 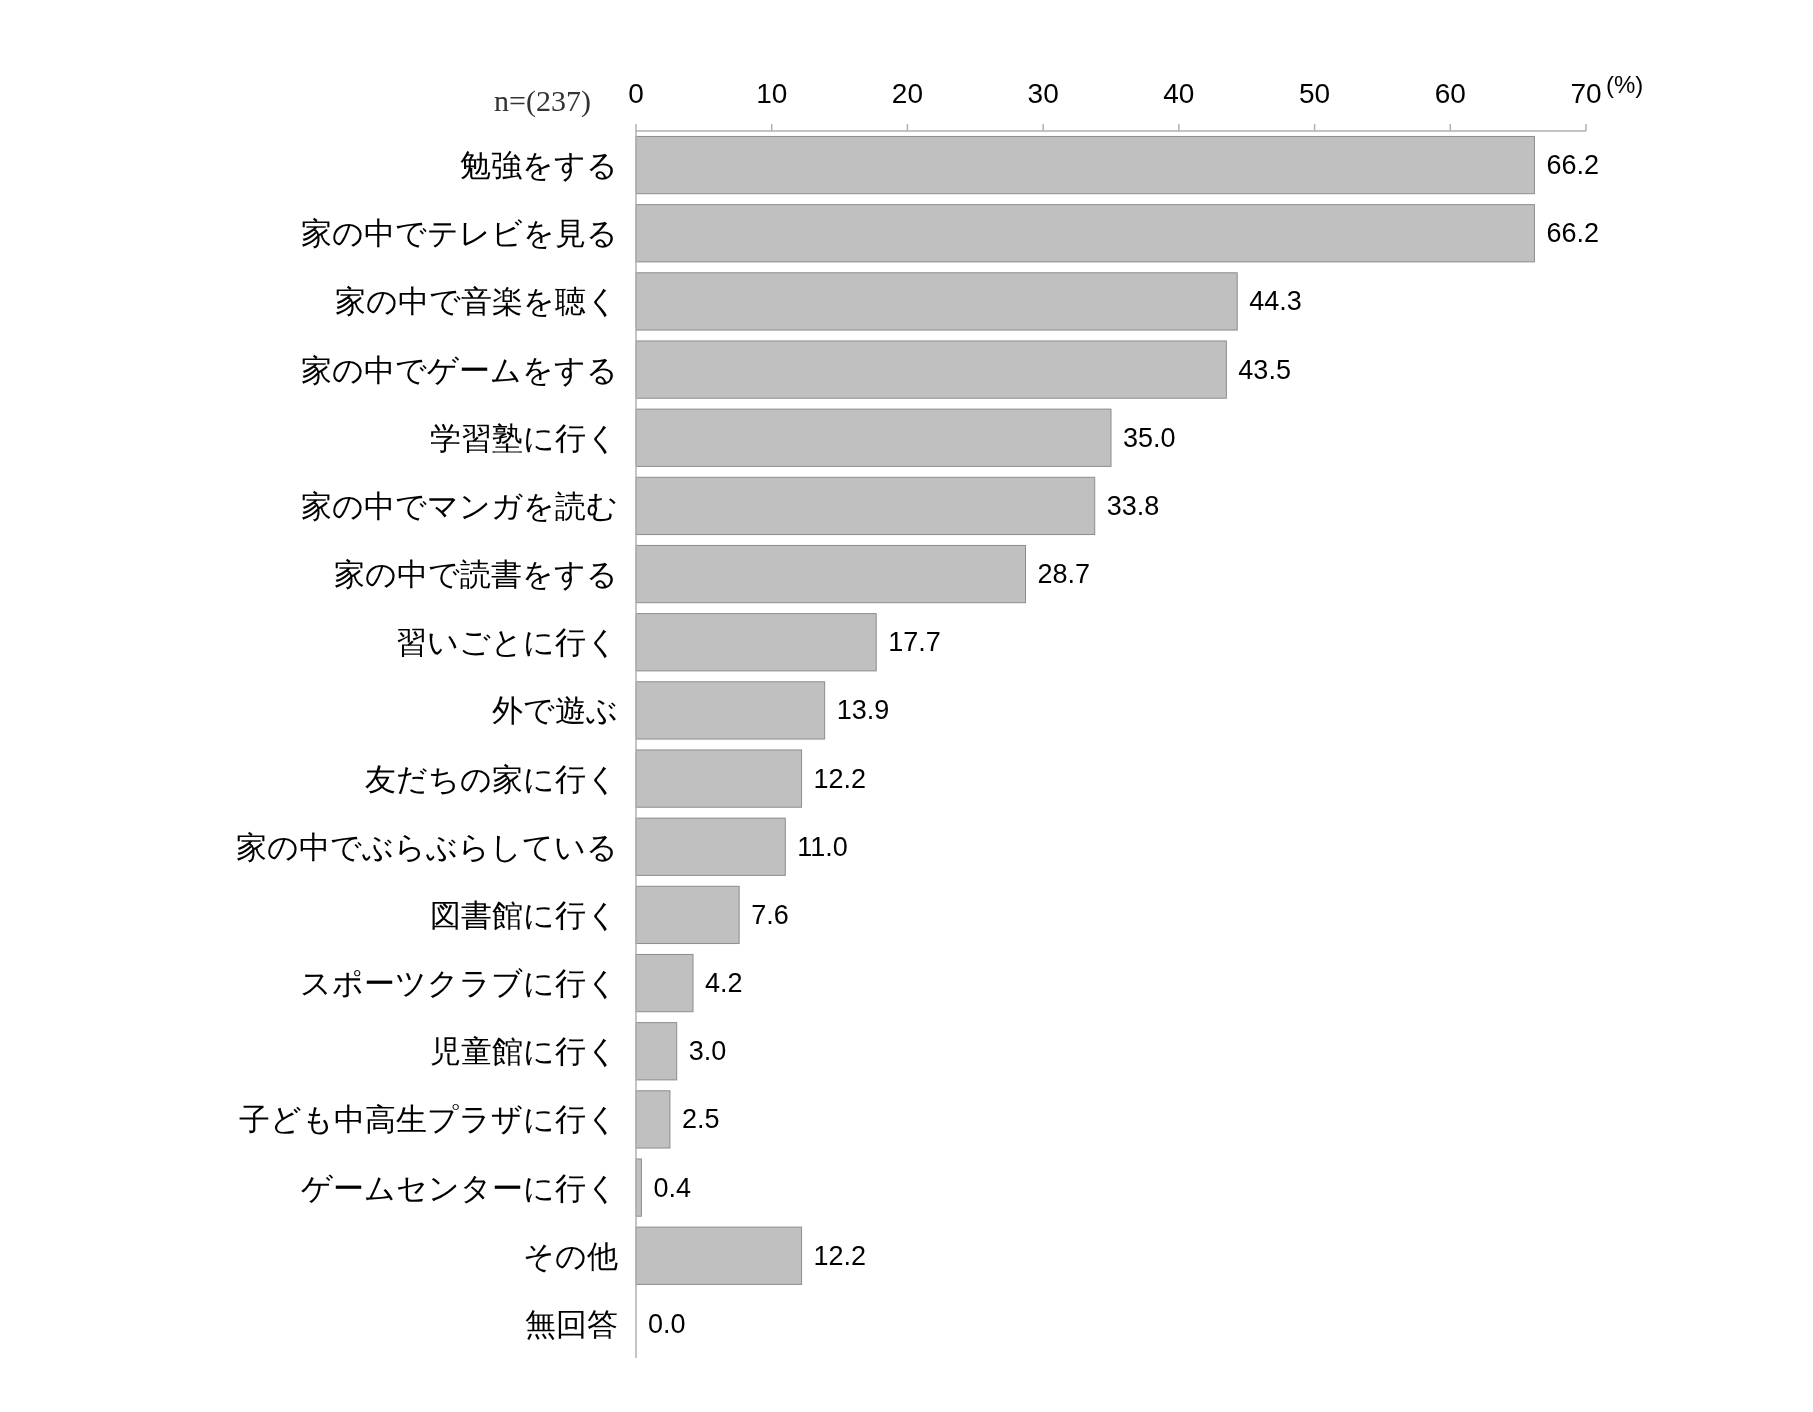 What do you see at coordinates (1450, 93) in the screenshot?
I see `x-tick-label: 60` at bounding box center [1450, 93].